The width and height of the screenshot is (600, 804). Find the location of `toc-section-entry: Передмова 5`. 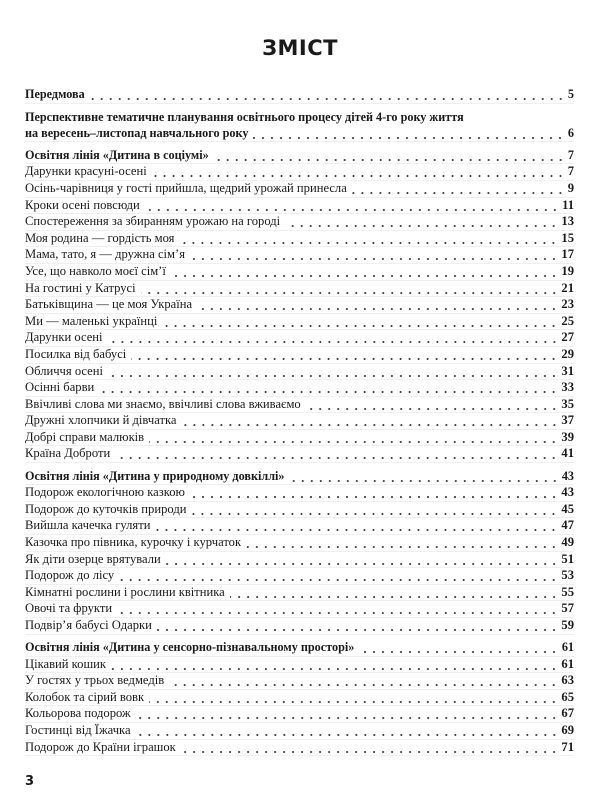

toc-section-entry: Передмова 5 is located at coordinates (299, 95).